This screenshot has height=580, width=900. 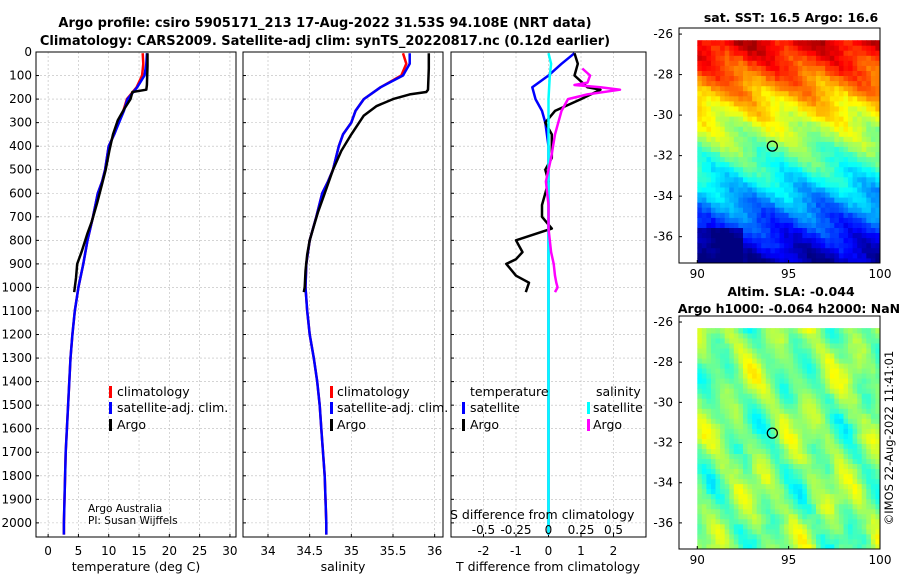 What do you see at coordinates (20, 99) in the screenshot?
I see `depth-tick-label: 200` at bounding box center [20, 99].